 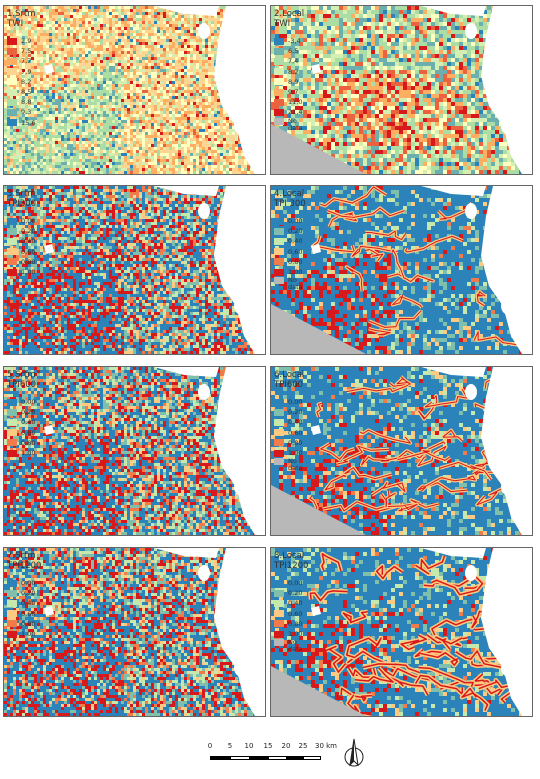 What do you see at coordinates (21, 61) in the screenshot?
I see `legend-item: 7,7` at bounding box center [21, 61].